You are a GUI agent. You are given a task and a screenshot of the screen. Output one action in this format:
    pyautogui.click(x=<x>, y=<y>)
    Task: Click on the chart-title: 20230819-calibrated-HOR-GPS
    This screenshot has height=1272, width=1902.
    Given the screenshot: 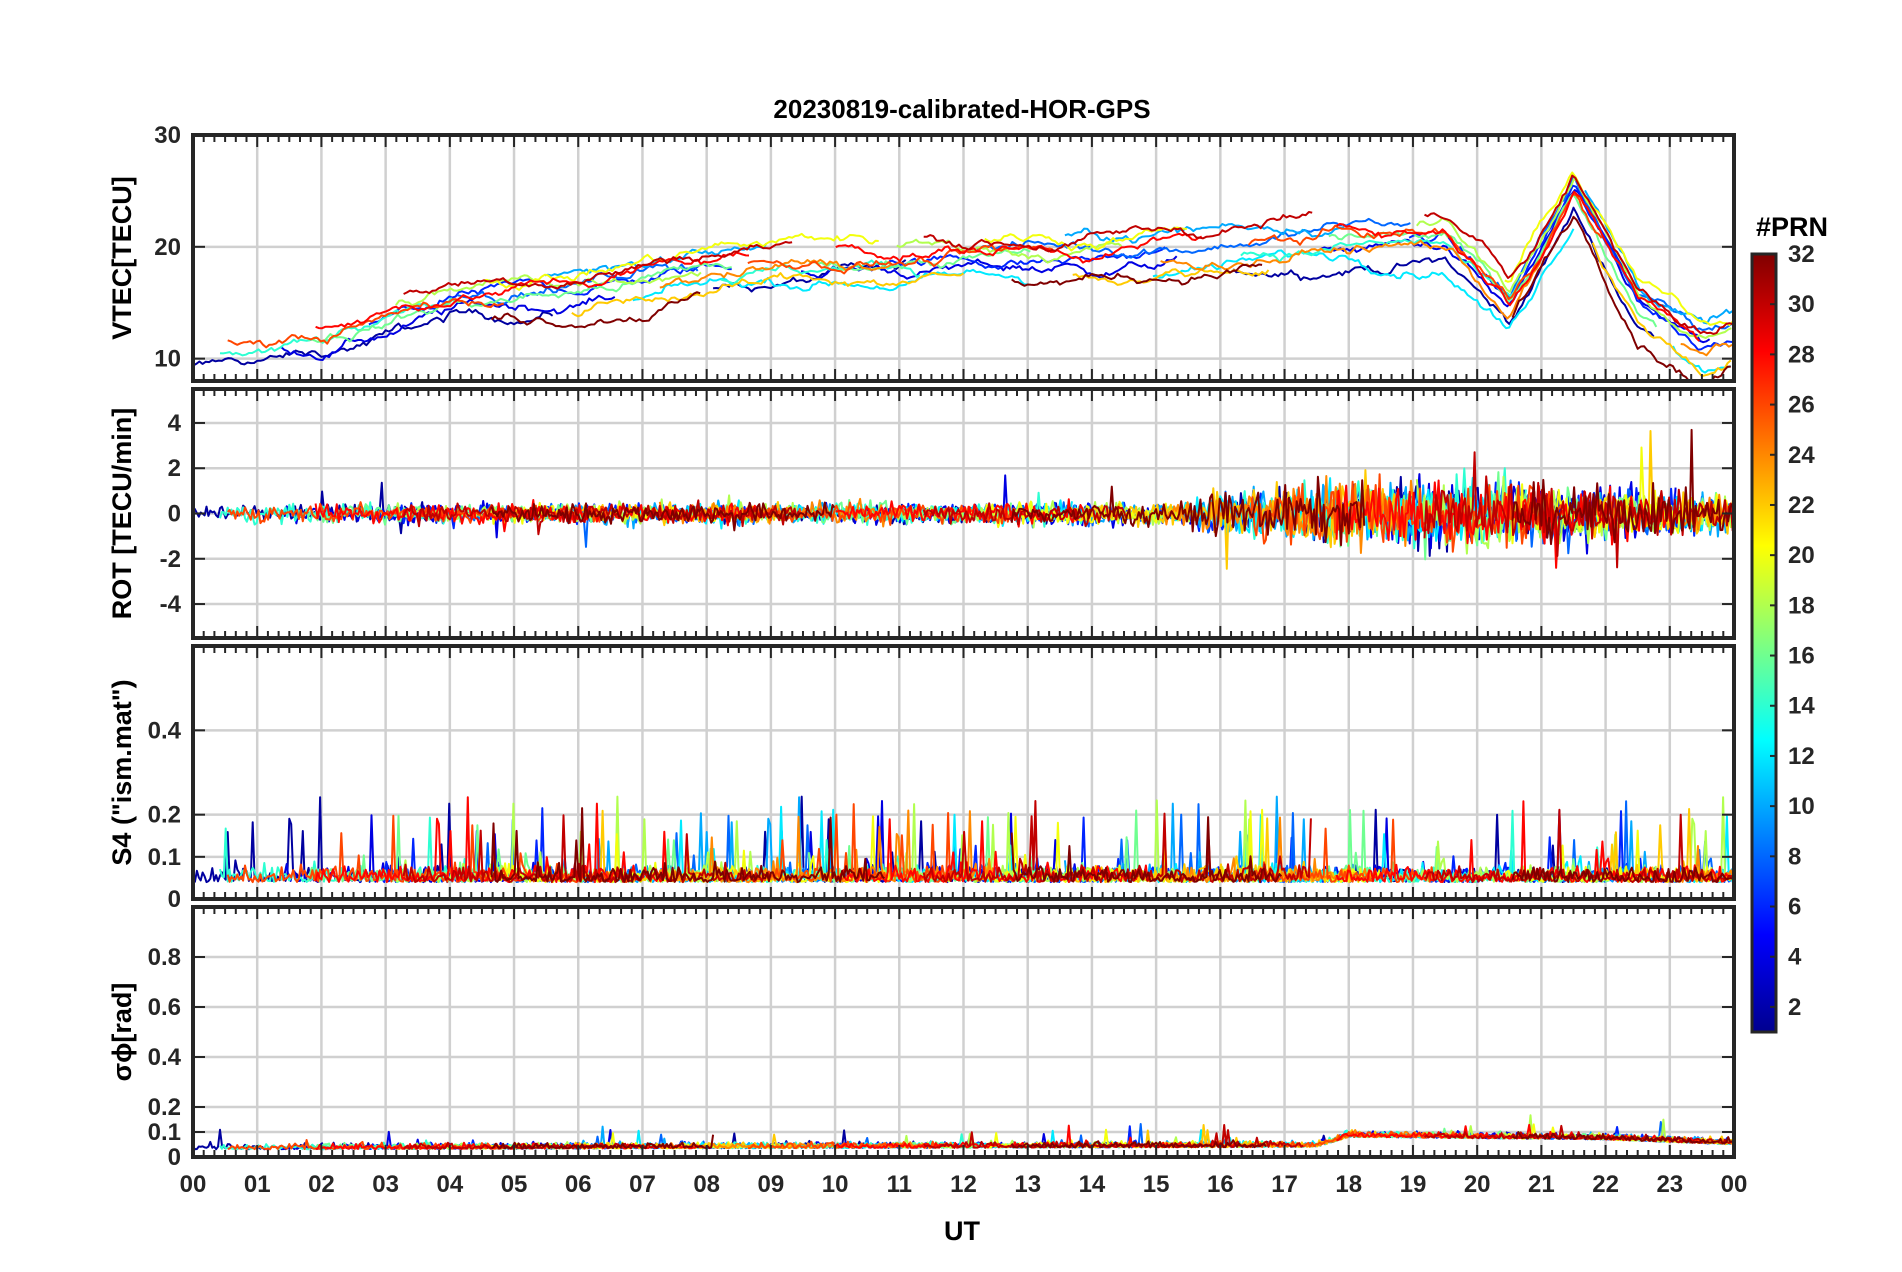 What is the action you would take?
    pyautogui.click(x=961, y=109)
    